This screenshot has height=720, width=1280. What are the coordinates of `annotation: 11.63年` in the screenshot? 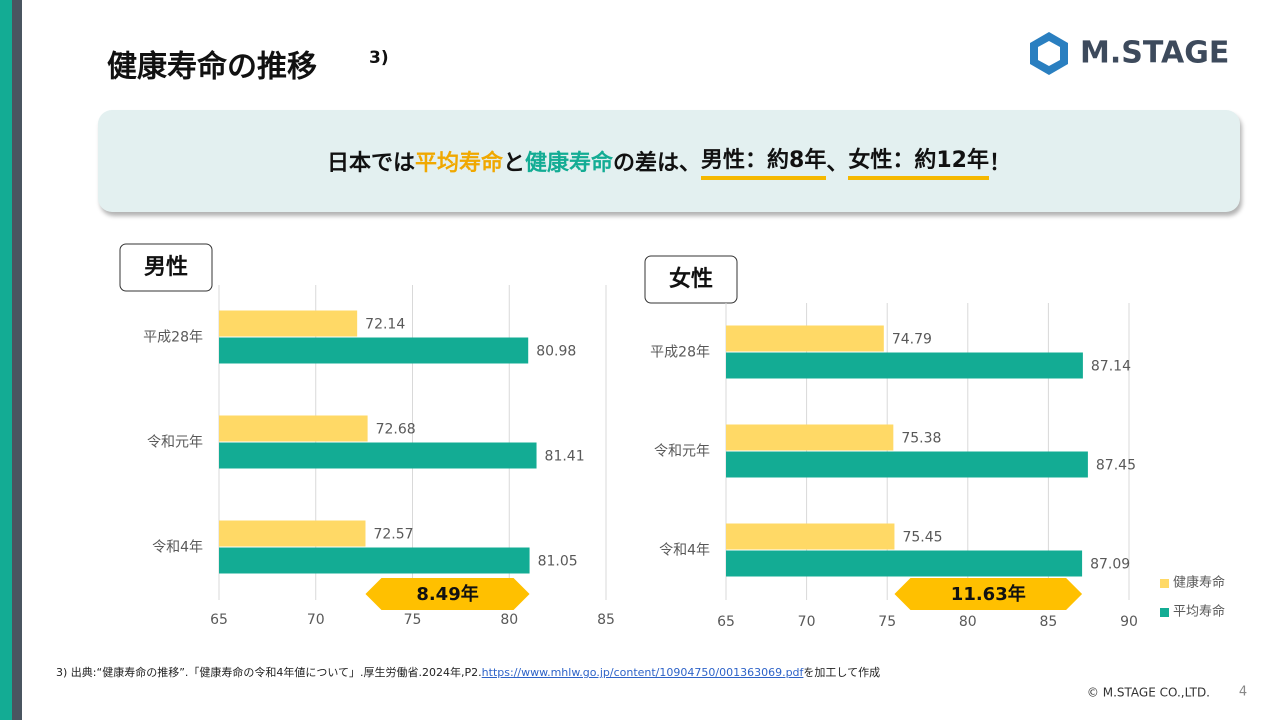 It's located at (988, 594).